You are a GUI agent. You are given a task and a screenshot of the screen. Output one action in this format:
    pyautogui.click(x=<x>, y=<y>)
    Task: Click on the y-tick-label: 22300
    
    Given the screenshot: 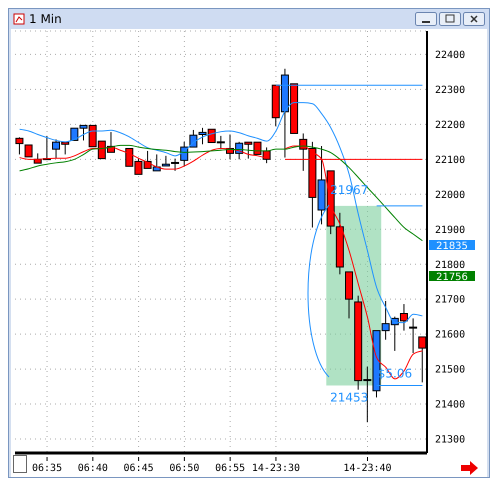 What is the action you would take?
    pyautogui.click(x=450, y=90)
    